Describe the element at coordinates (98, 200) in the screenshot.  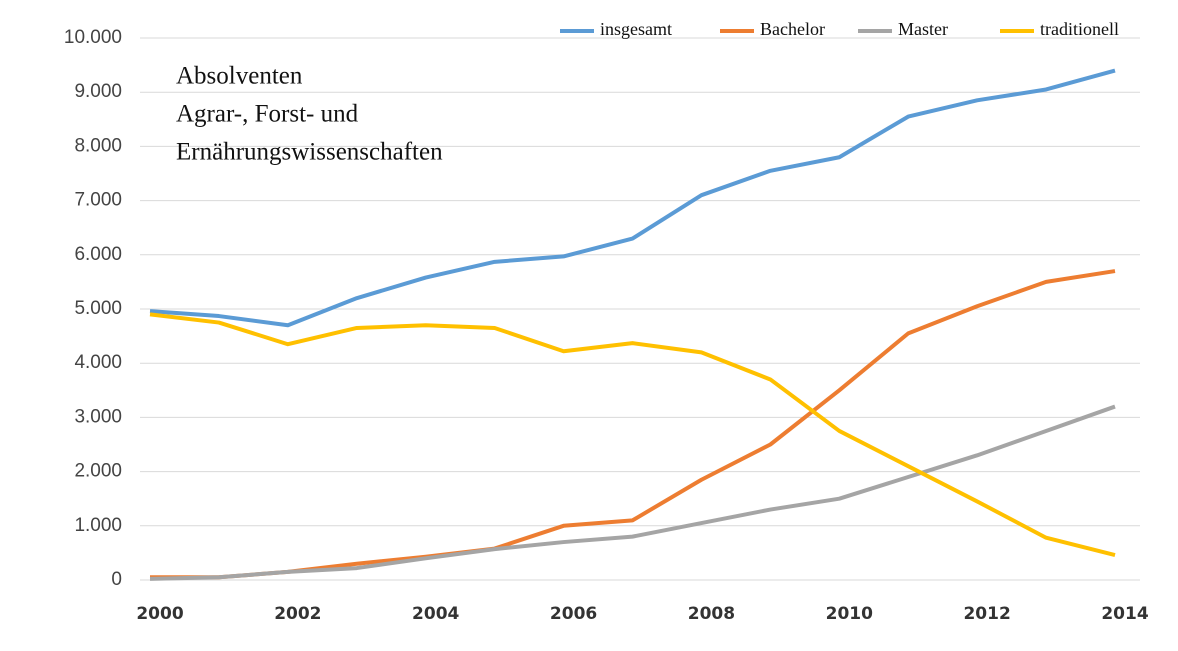
I see `y-tick-label: 7.000` at that location.